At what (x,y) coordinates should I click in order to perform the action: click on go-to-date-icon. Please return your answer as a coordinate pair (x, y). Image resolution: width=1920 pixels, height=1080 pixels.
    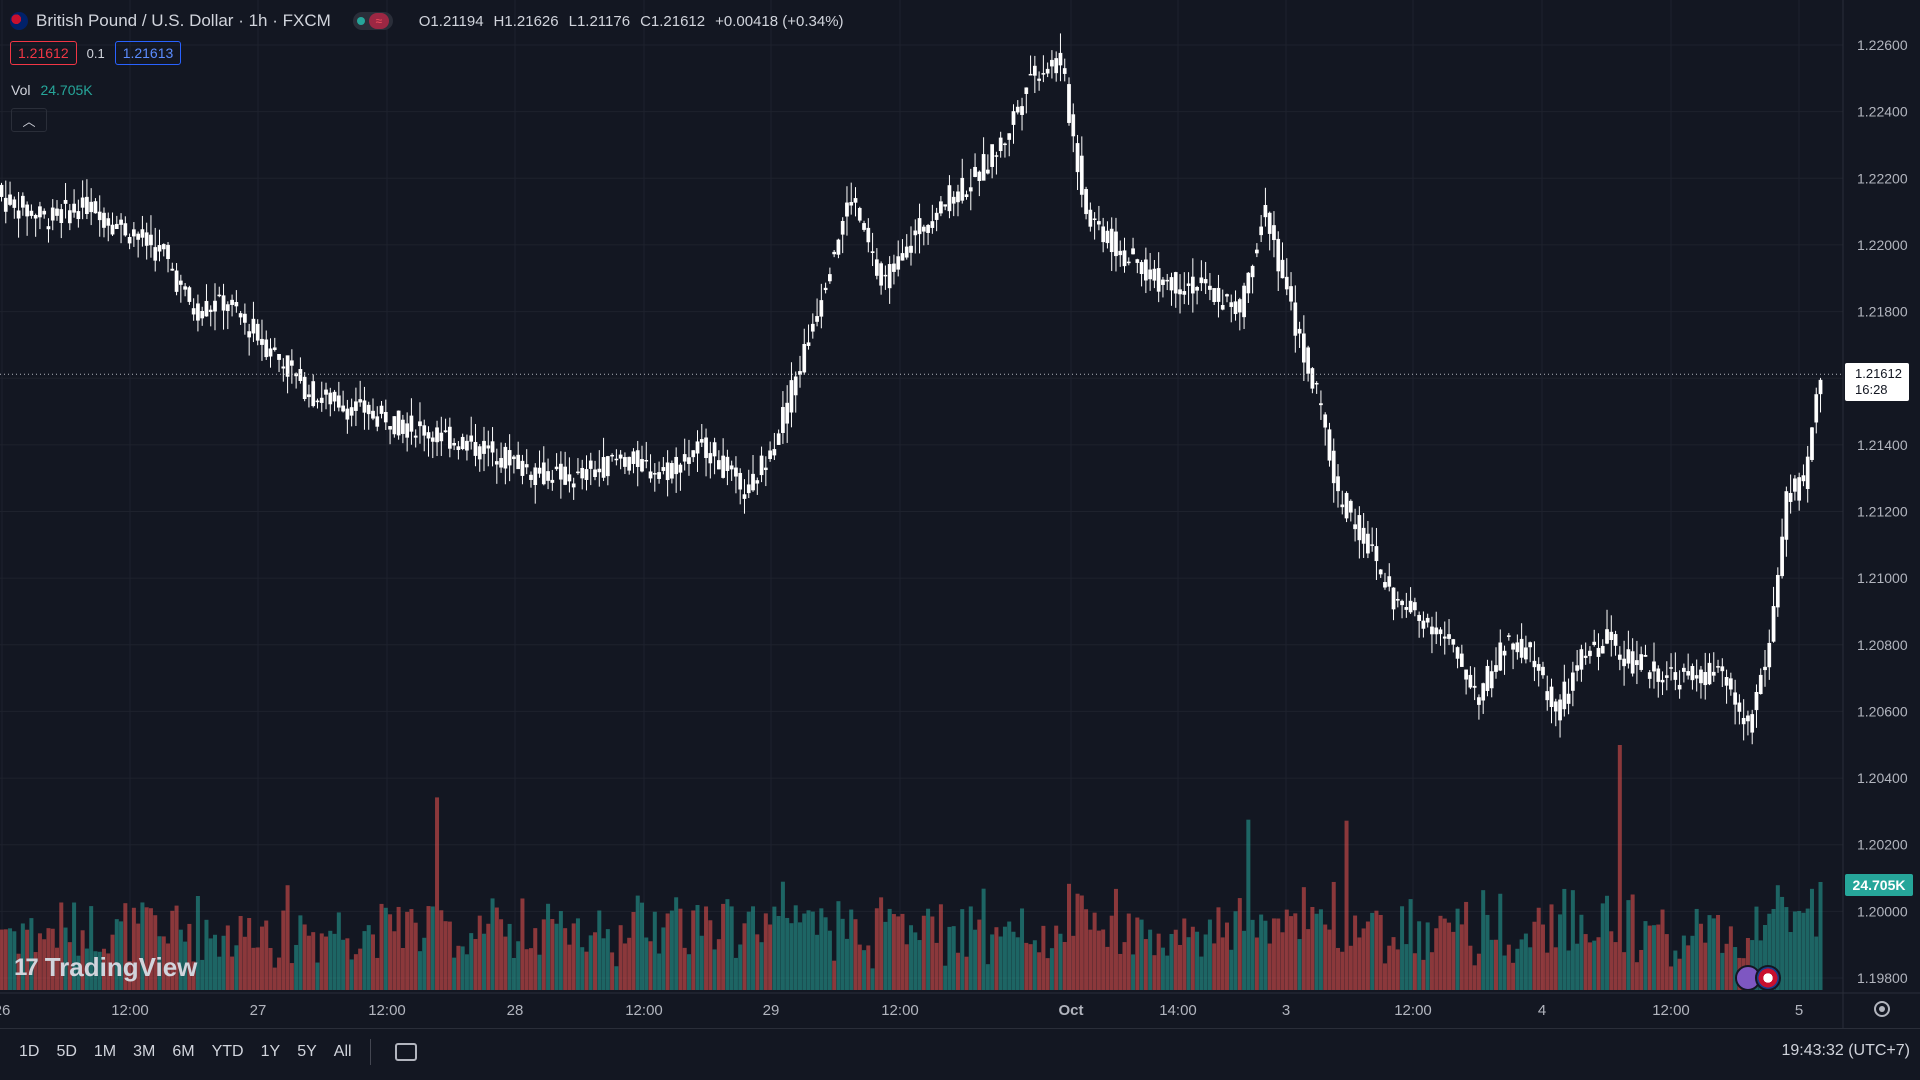
    Looking at the image, I should click on (405, 1052).